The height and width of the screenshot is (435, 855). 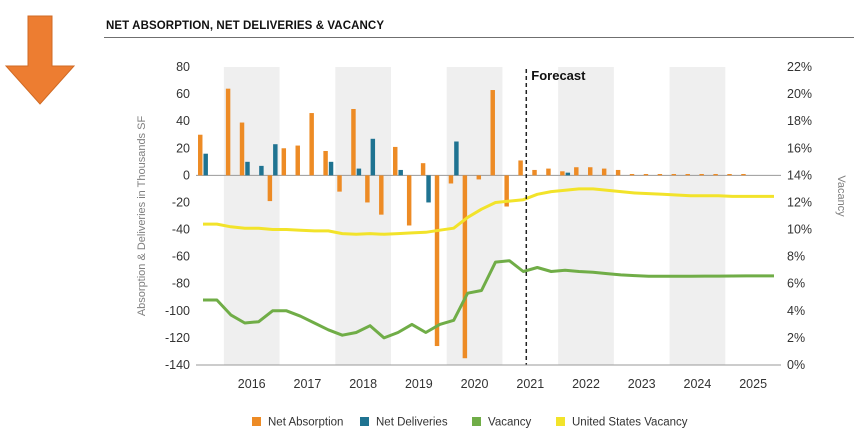 What do you see at coordinates (799, 121) in the screenshot?
I see `right-tick-label: 18%` at bounding box center [799, 121].